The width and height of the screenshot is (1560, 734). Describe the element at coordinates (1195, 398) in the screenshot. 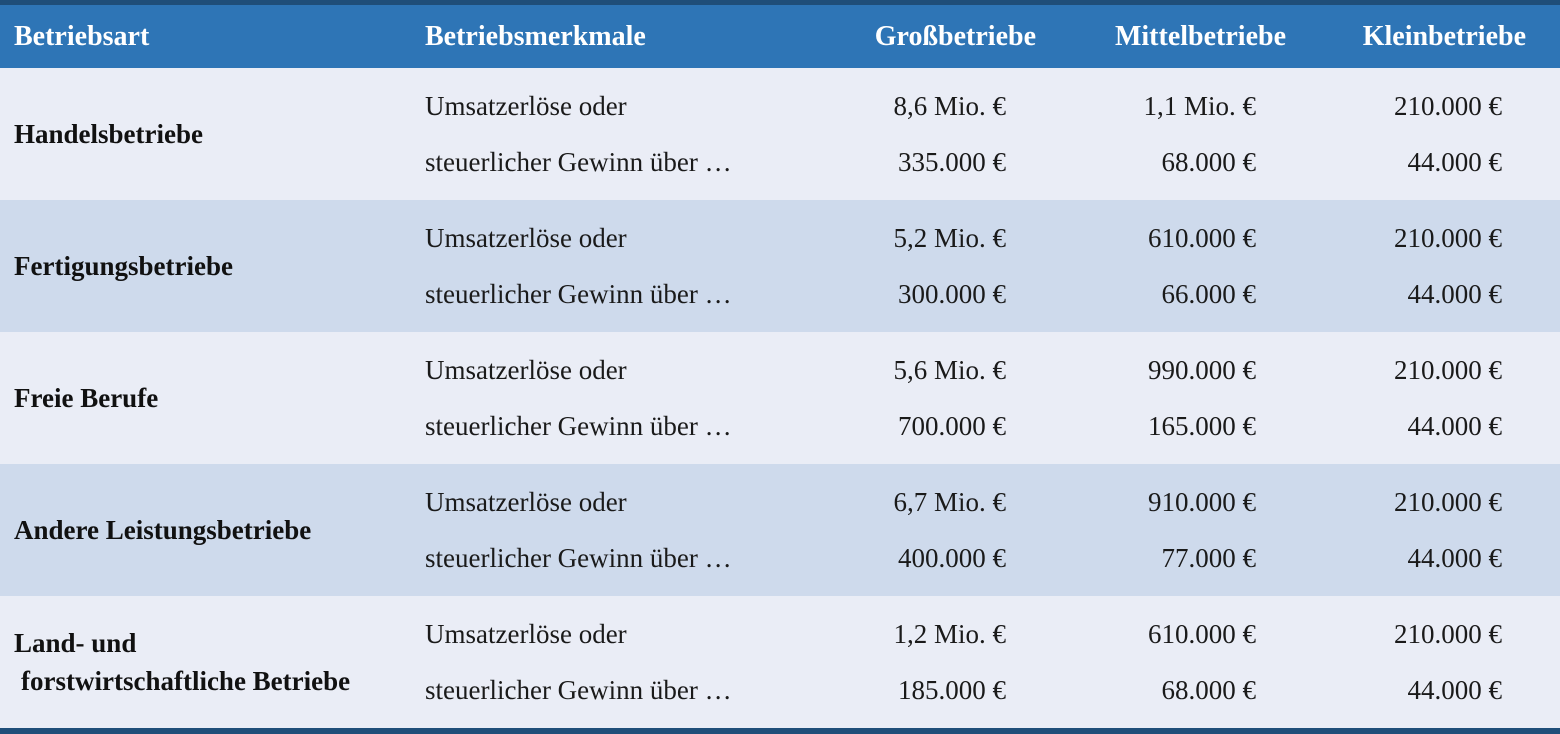

I see `mittelbetriebe-cell: 990.000 € 165.000 €` at that location.